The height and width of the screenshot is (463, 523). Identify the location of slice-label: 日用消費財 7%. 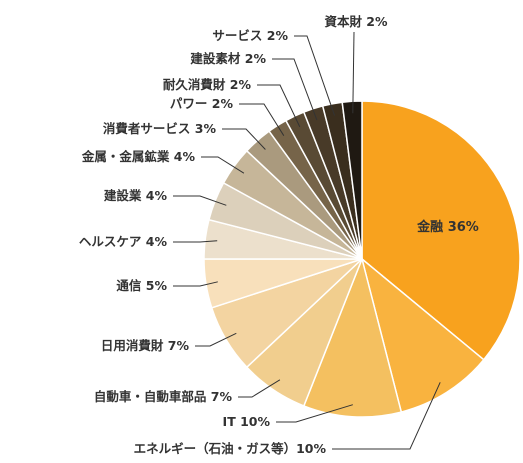
(145, 345).